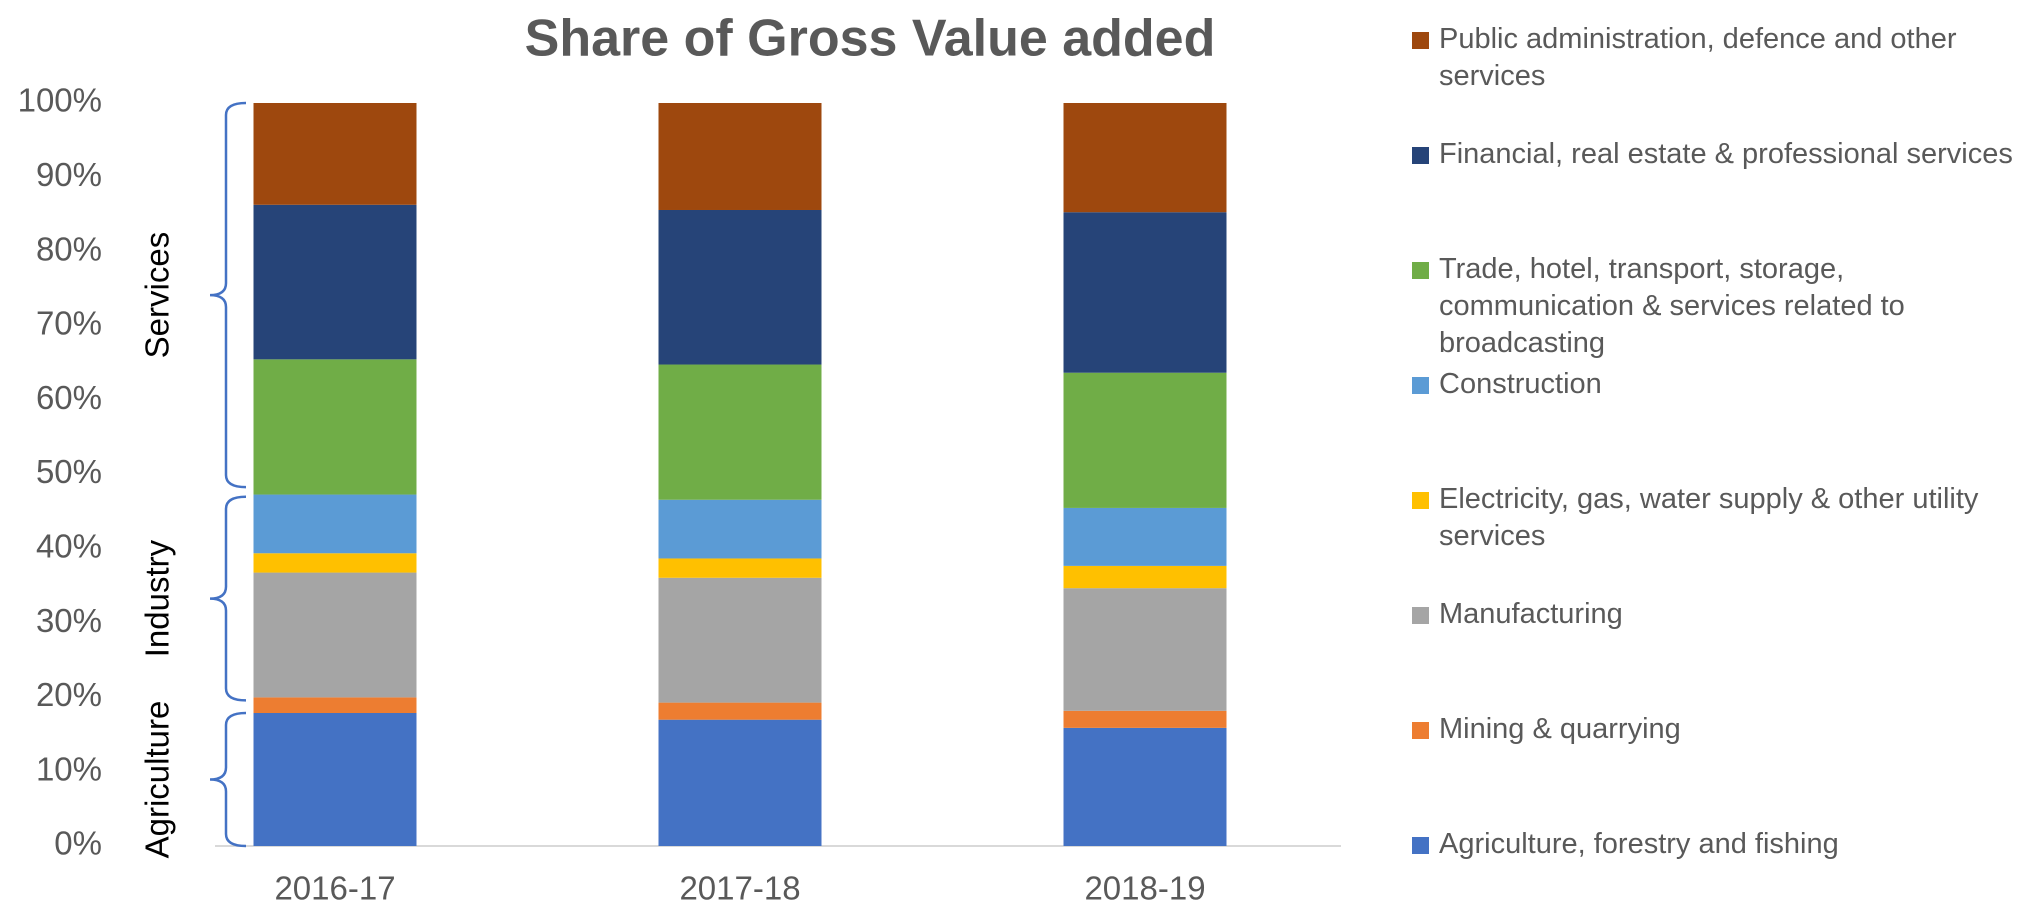 The width and height of the screenshot is (2042, 906). What do you see at coordinates (870, 39) in the screenshot?
I see `chart-title: Share of Gross Value added` at bounding box center [870, 39].